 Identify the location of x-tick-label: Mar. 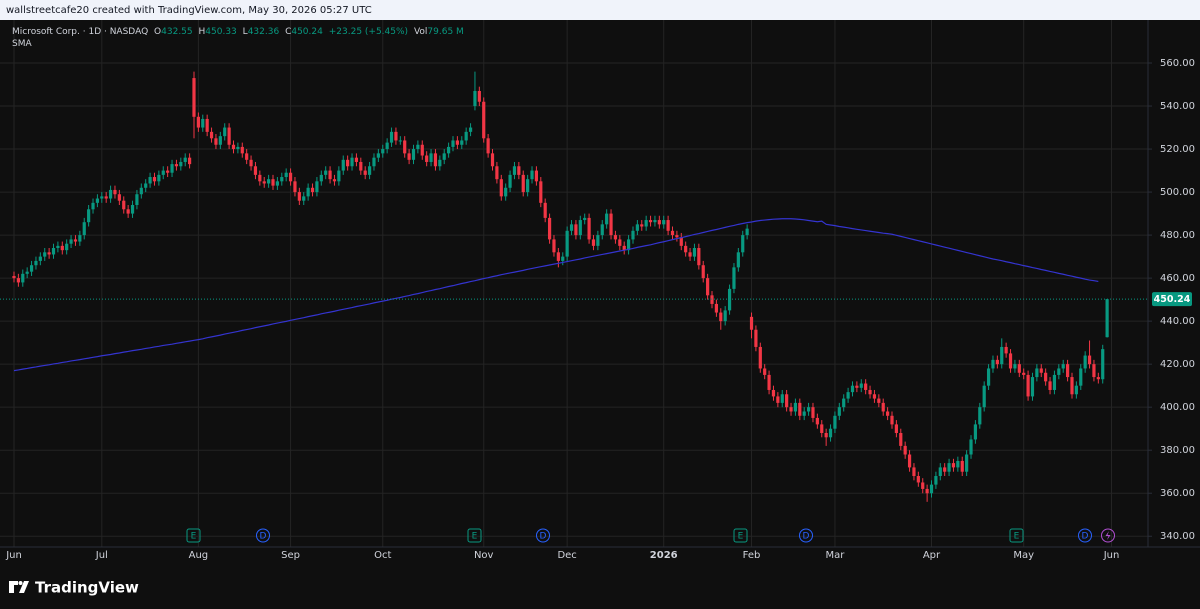
(835, 555).